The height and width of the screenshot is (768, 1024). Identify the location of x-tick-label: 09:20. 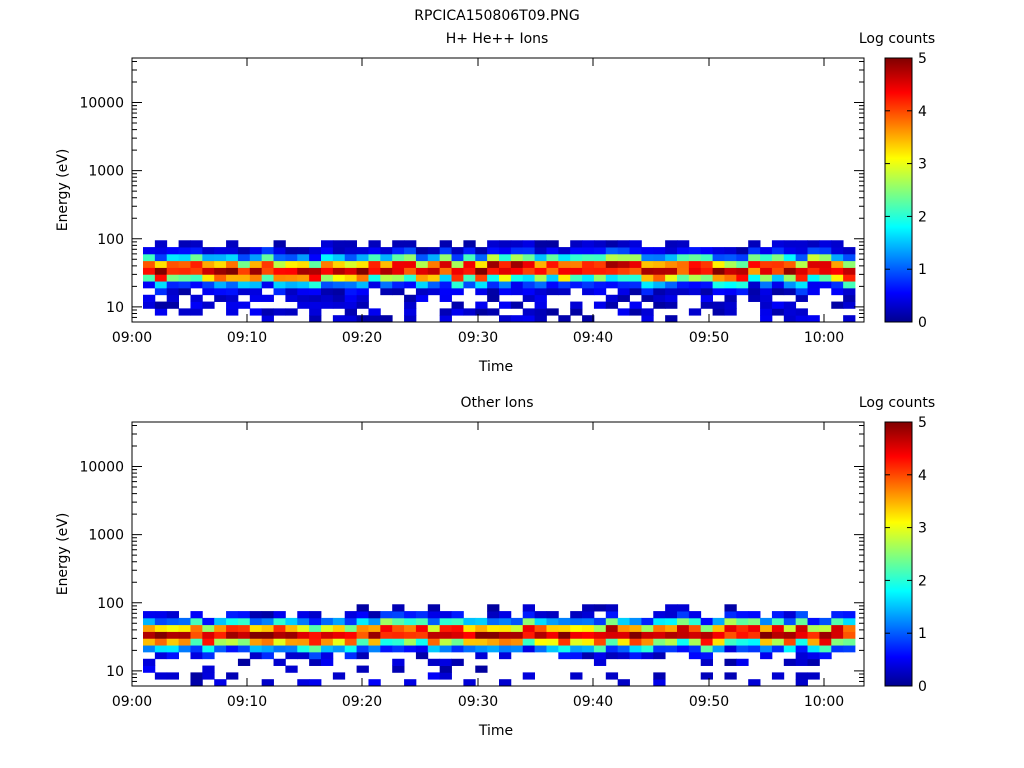
(362, 702).